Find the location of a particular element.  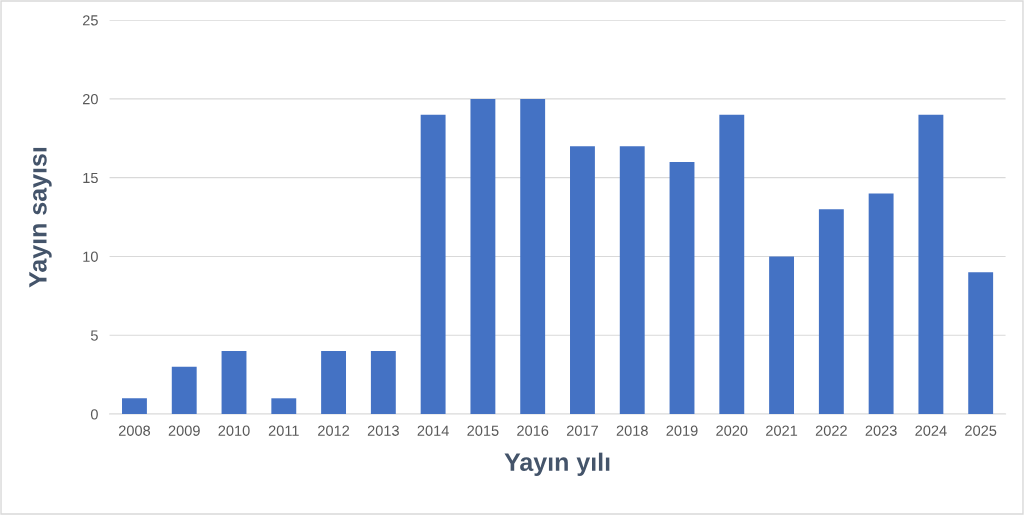

y-tick-label: 20 is located at coordinates (90, 99).